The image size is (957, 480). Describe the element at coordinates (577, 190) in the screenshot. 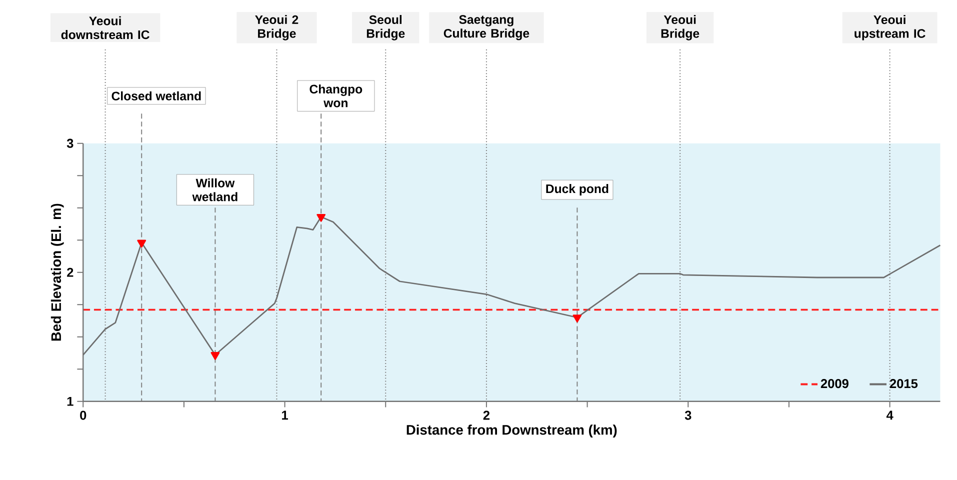

I see `ref-line-label: Duck pond` at that location.